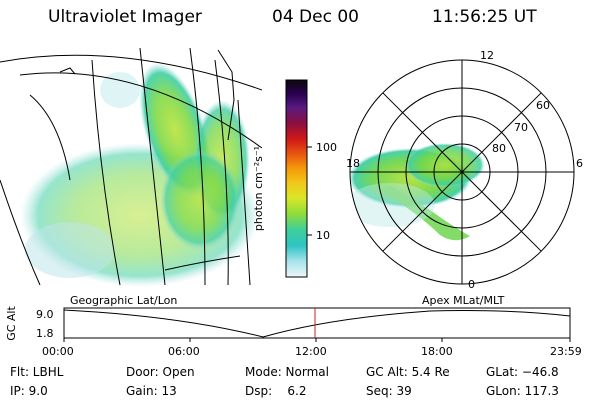 This screenshot has width=600, height=400. I want to click on door-info: Door: Open, so click(160, 372).